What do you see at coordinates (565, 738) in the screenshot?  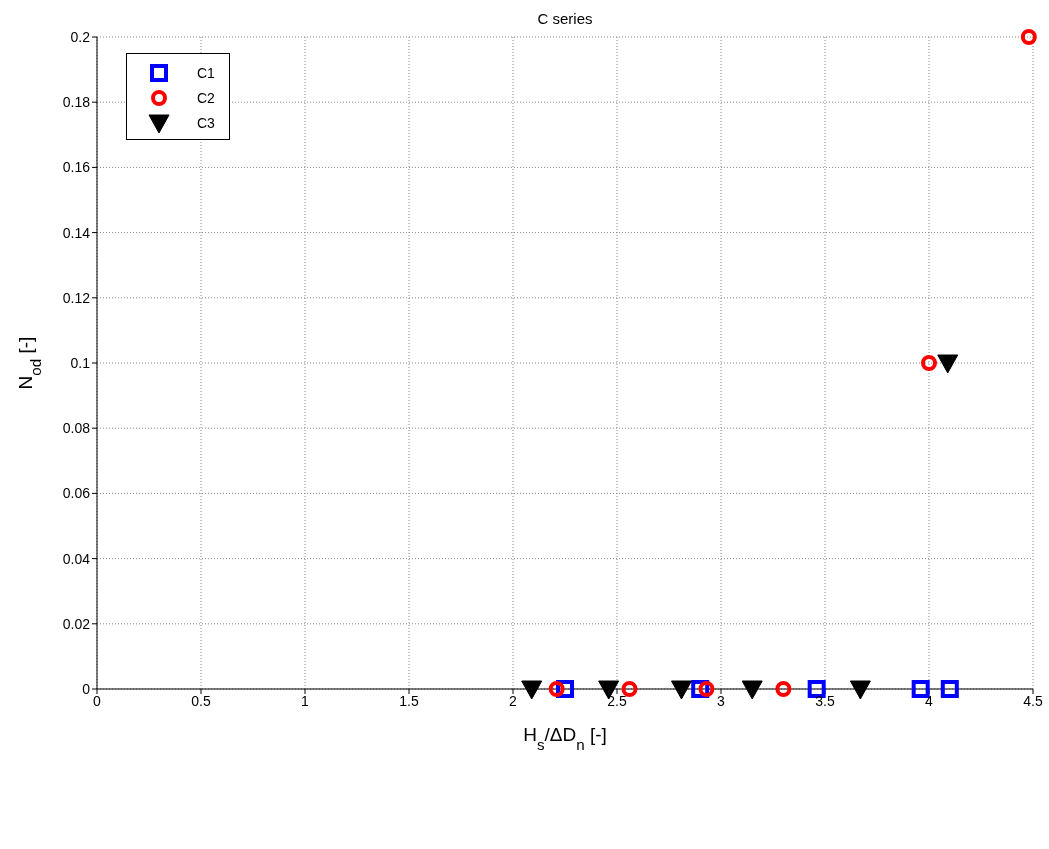 I see `x-axis-title: H$_{s}$/ΔD$_{n}$ [-]` at bounding box center [565, 738].